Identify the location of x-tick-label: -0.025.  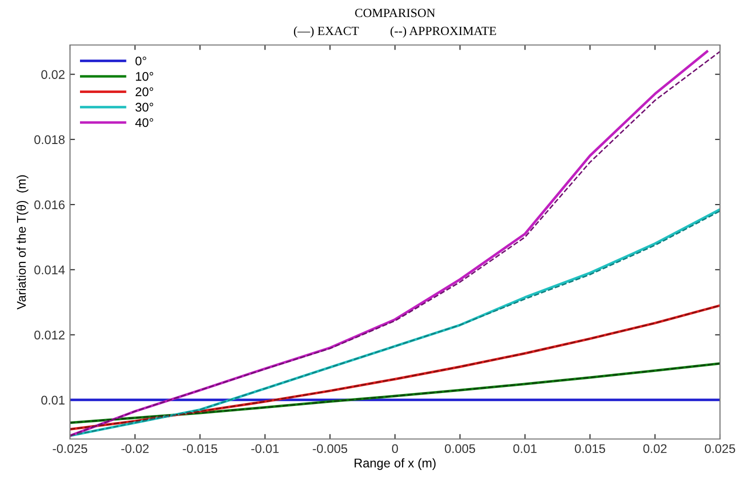
(70, 449).